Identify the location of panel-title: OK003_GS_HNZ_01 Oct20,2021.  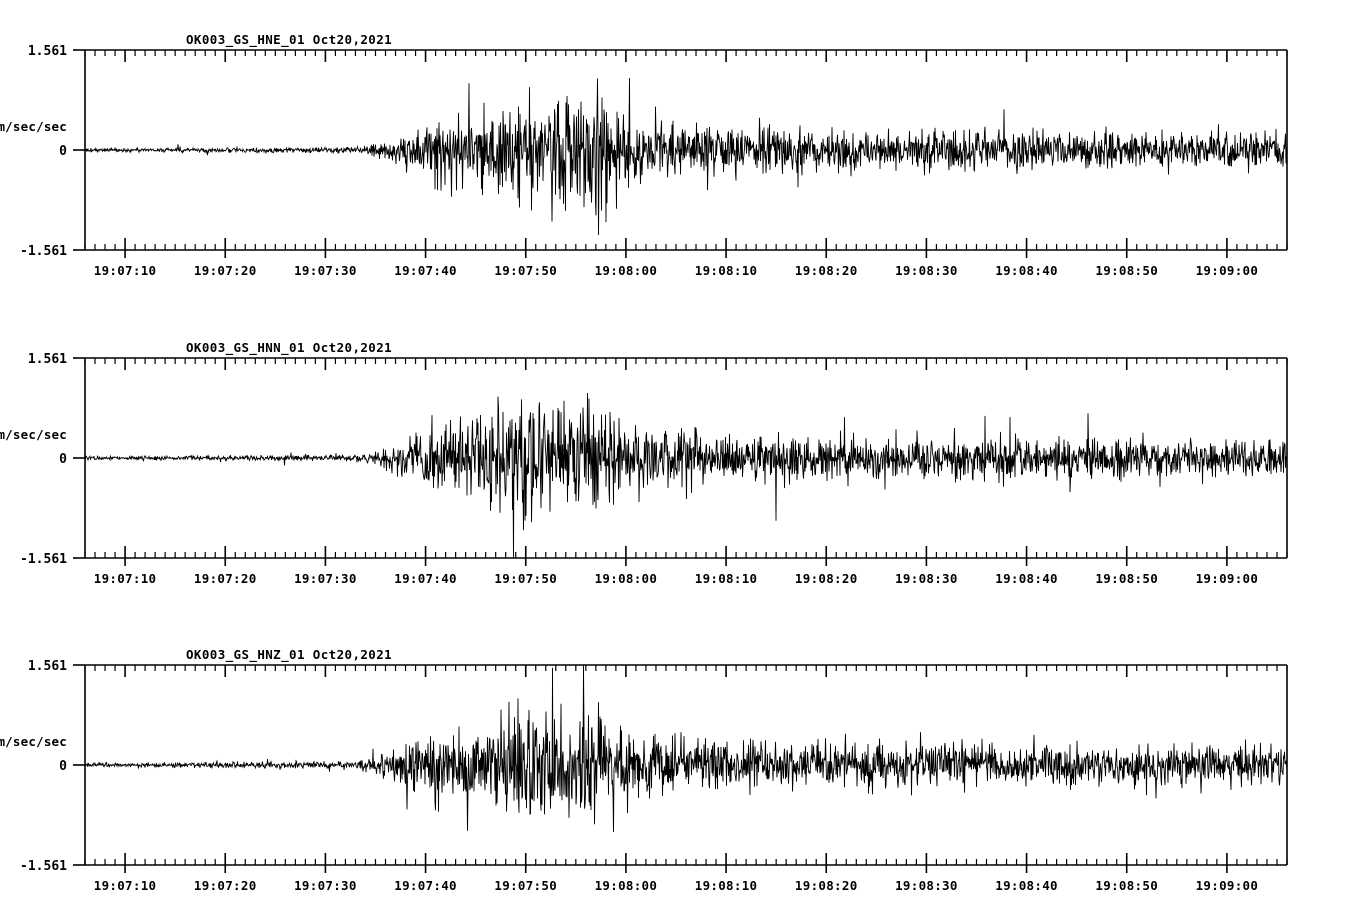
(289, 655).